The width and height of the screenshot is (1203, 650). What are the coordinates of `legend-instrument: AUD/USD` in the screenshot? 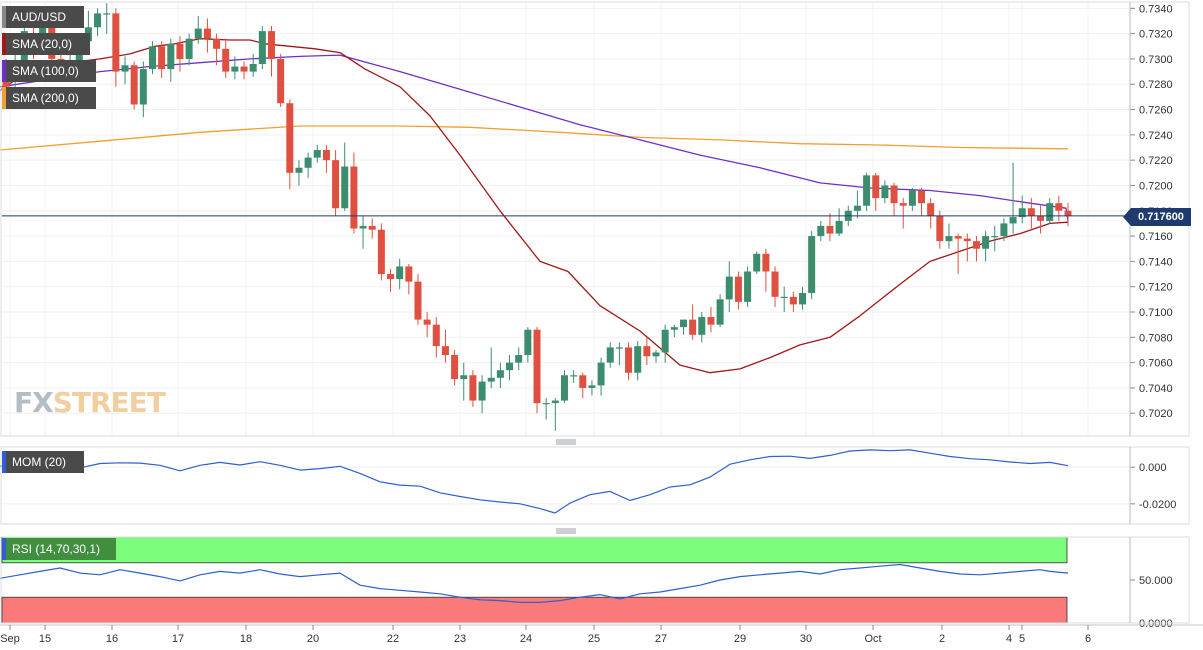 It's located at (43, 17).